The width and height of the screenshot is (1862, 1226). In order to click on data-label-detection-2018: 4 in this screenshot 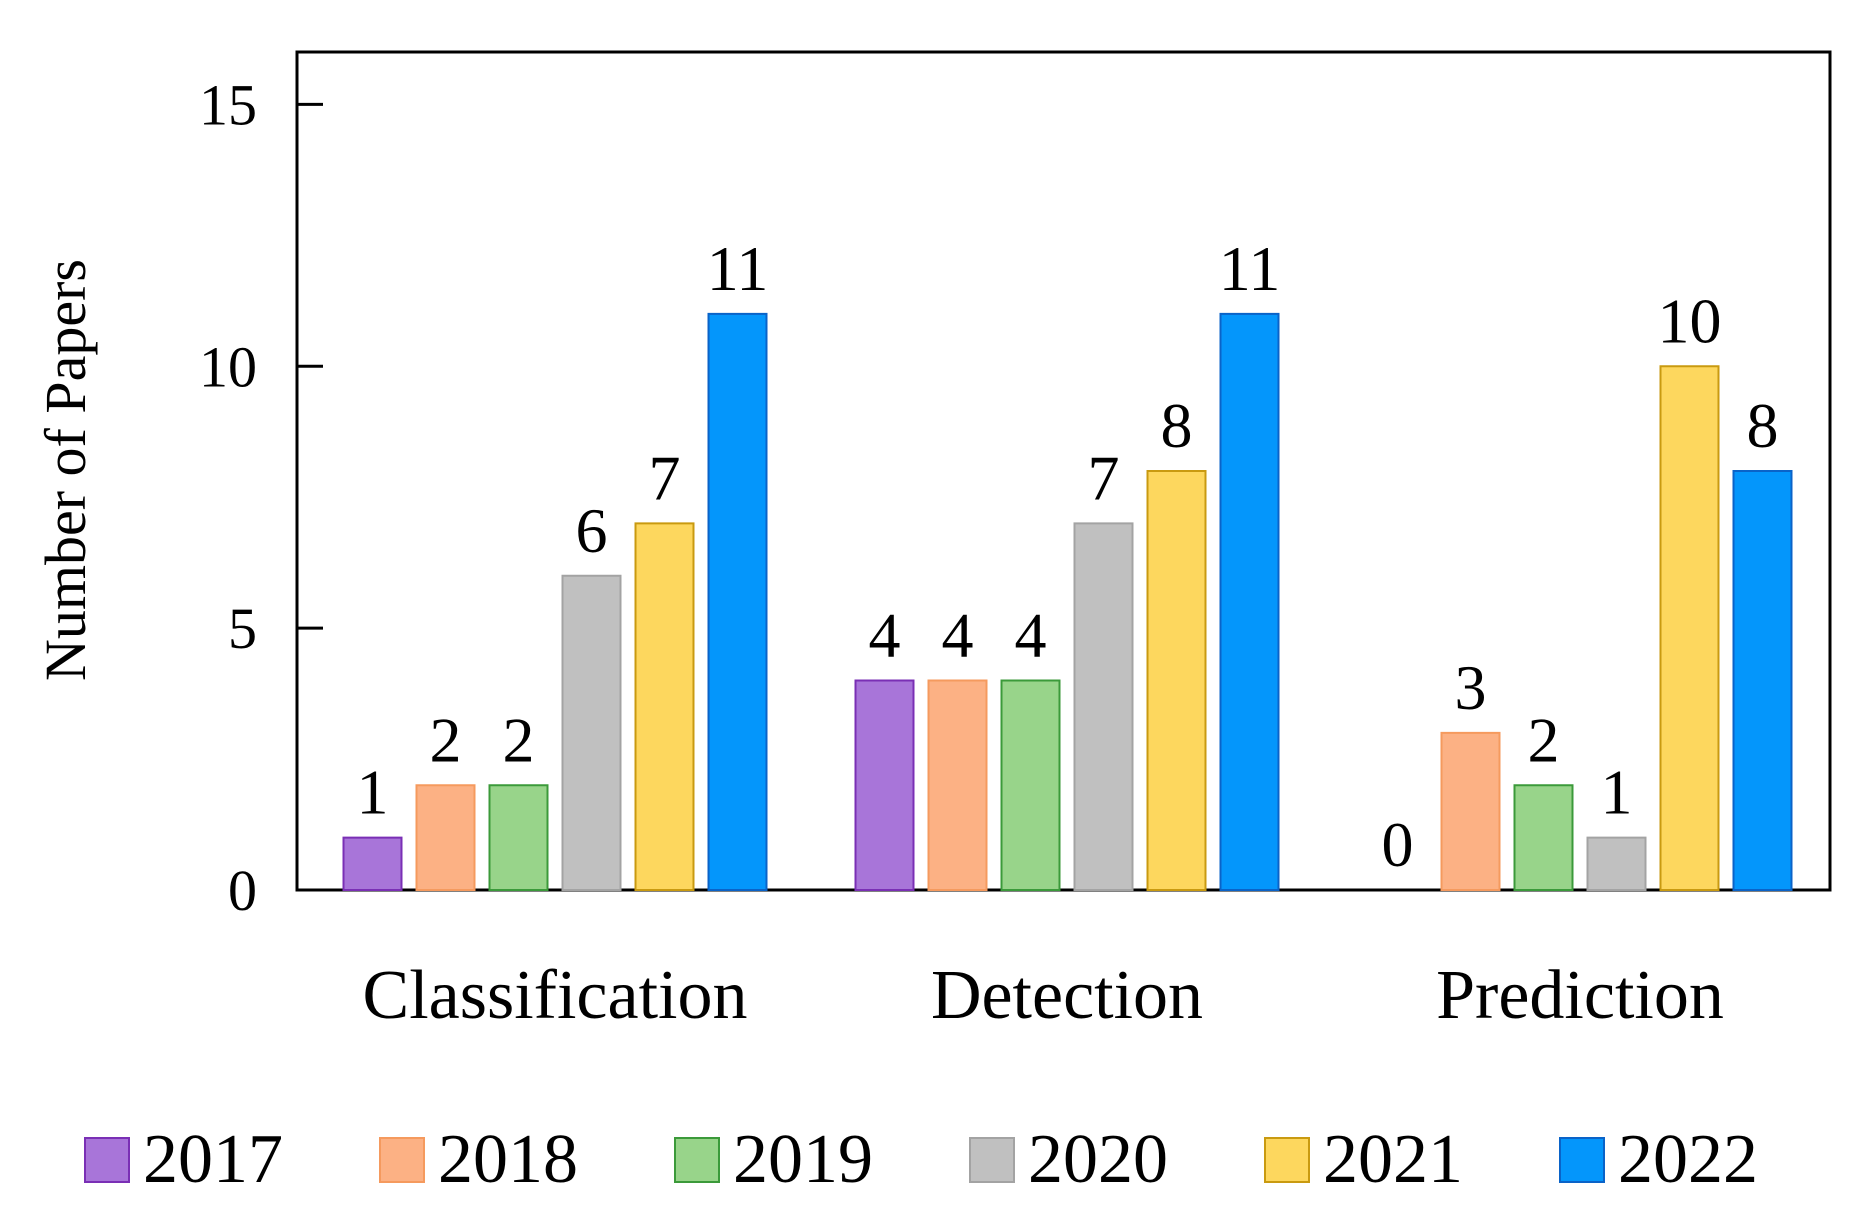, I will do `click(958, 635)`.